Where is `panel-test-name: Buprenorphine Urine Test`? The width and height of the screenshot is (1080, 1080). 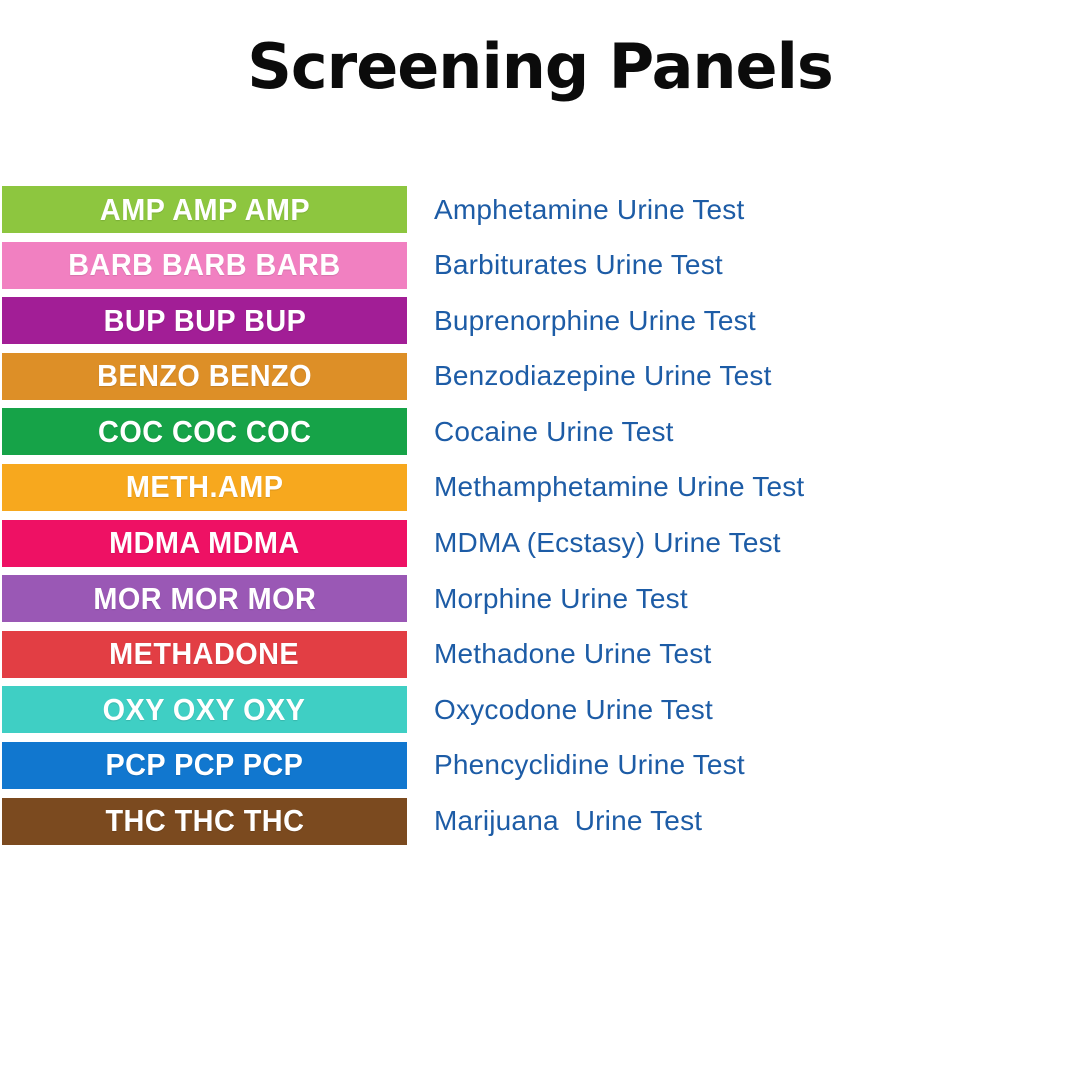 panel-test-name: Buprenorphine Urine Test is located at coordinates (595, 320).